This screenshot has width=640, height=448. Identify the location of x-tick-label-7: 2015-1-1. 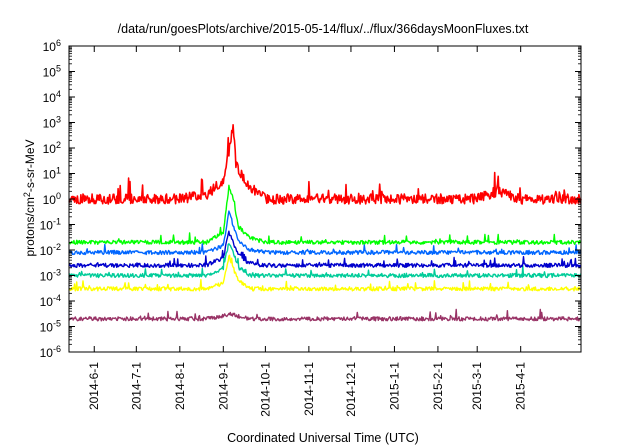
(394, 386).